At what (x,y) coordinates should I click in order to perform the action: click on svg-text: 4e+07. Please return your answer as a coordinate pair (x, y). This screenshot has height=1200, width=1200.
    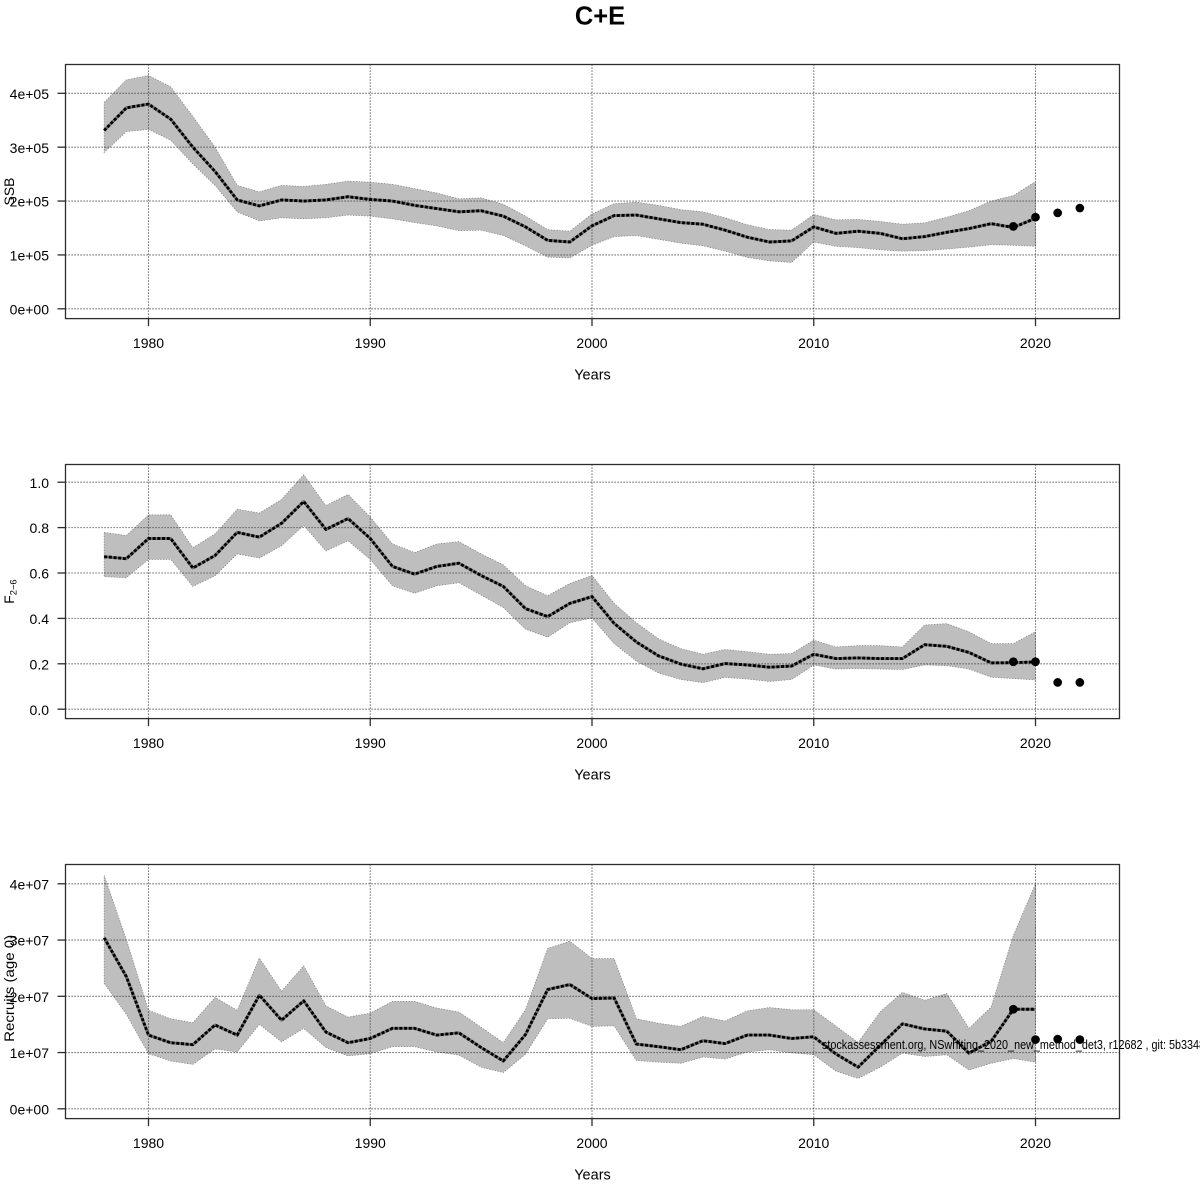
    Looking at the image, I should click on (30, 884).